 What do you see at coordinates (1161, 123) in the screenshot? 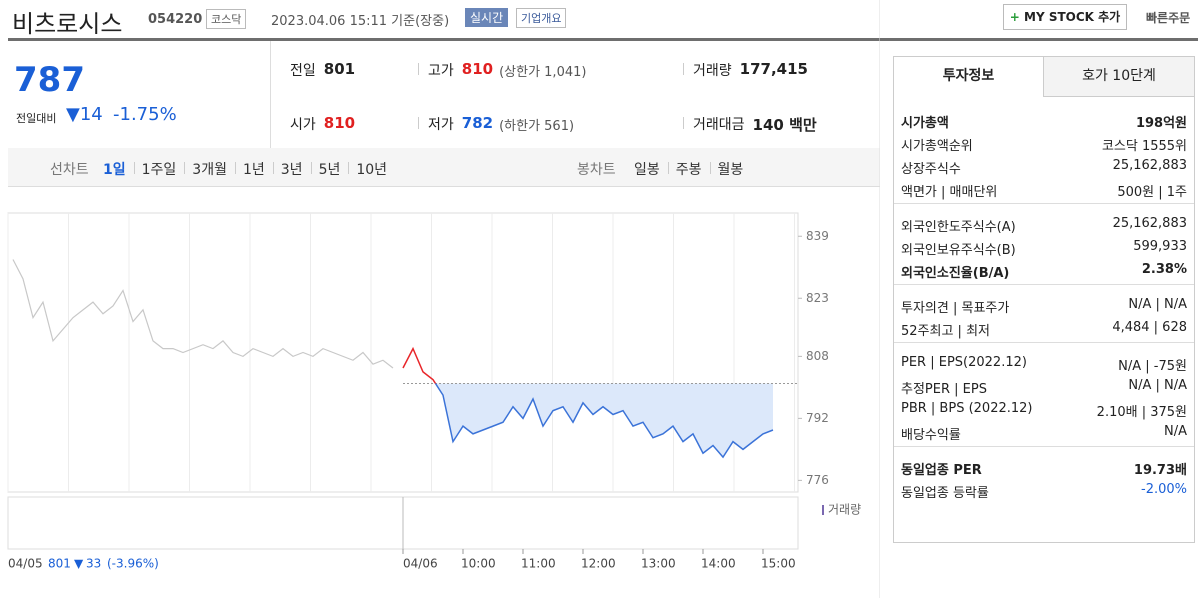
I see `info-value: 198억원` at bounding box center [1161, 123].